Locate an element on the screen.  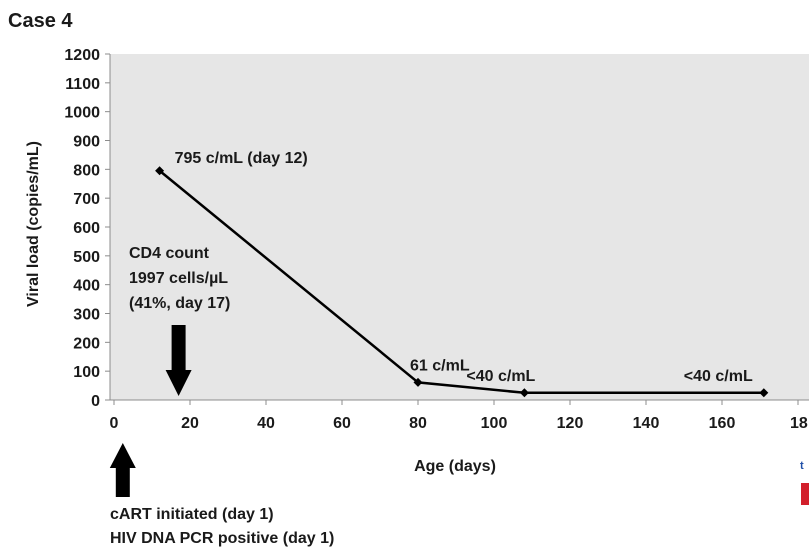
x-tick-label: 160 is located at coordinates (722, 423).